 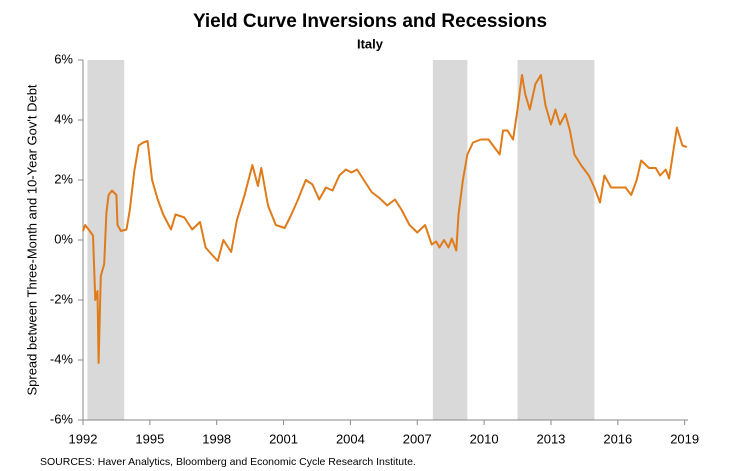 I want to click on x-tick-label: 2010, so click(x=484, y=438).